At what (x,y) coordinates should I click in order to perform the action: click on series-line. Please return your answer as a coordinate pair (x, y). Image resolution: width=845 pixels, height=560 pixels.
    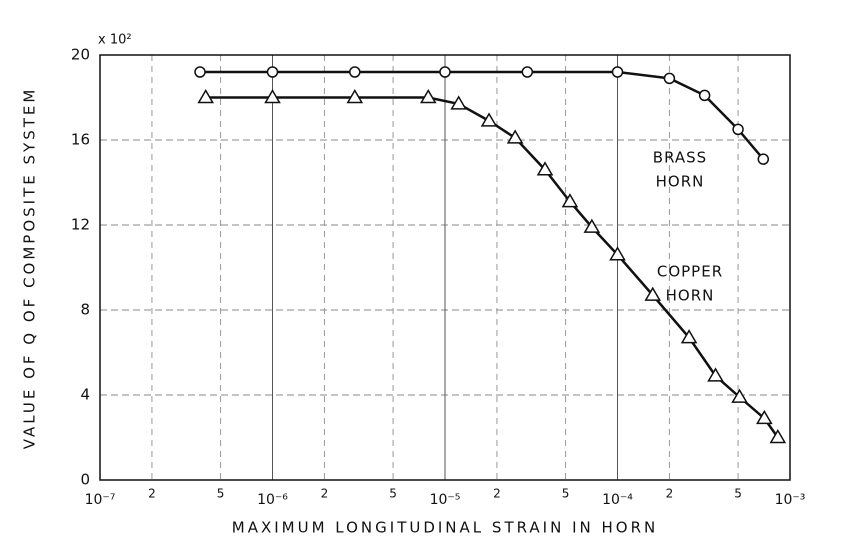
    Looking at the image, I should click on (482, 115).